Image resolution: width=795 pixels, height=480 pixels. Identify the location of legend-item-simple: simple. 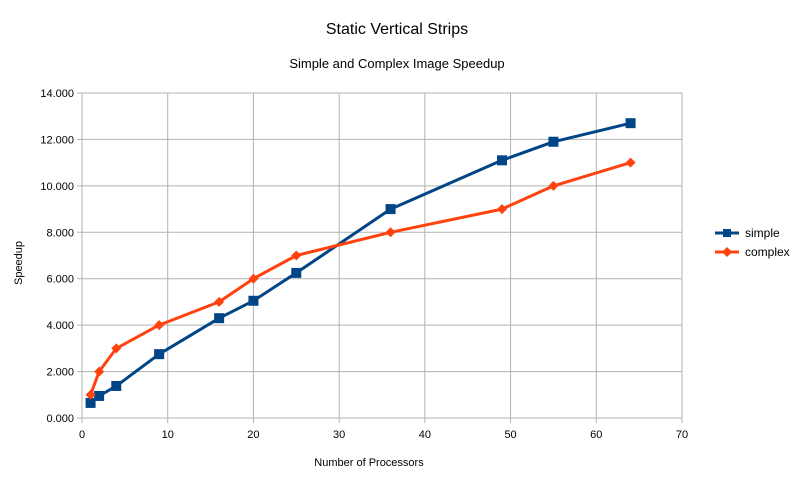
(747, 233).